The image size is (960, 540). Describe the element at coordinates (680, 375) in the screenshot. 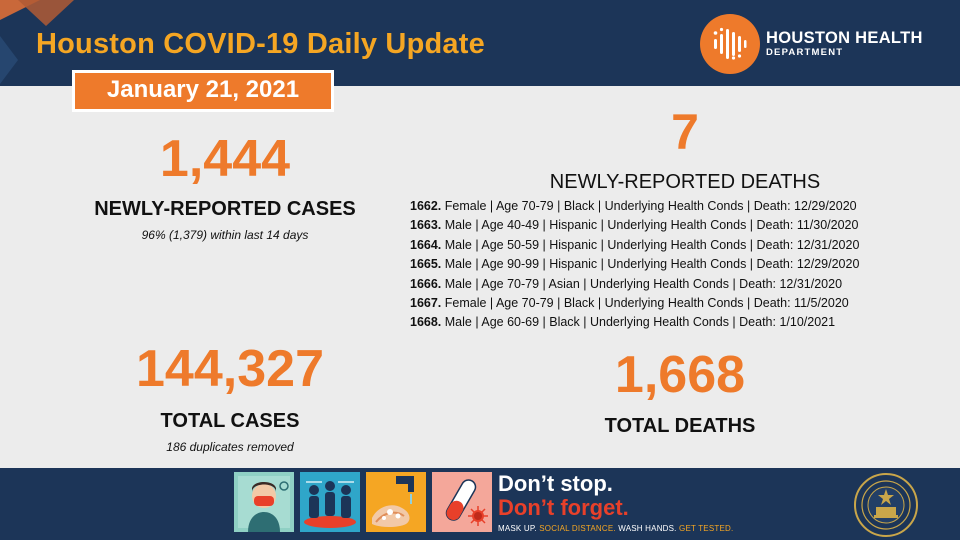

I see `total-deaths-count: 1,668` at that location.